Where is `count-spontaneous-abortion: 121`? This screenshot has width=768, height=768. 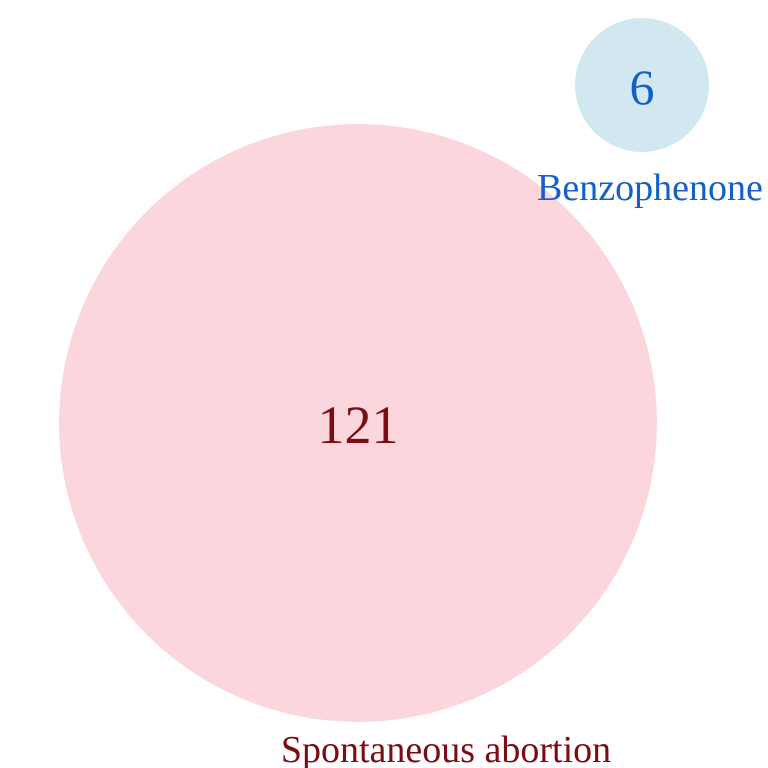
count-spontaneous-abortion: 121 is located at coordinates (358, 425).